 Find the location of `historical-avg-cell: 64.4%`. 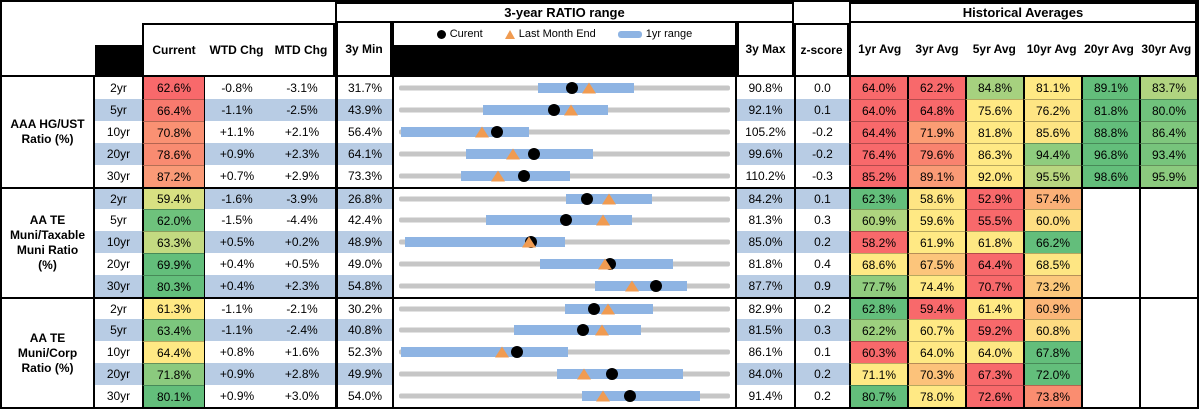

historical-avg-cell: 64.4% is located at coordinates (878, 132).